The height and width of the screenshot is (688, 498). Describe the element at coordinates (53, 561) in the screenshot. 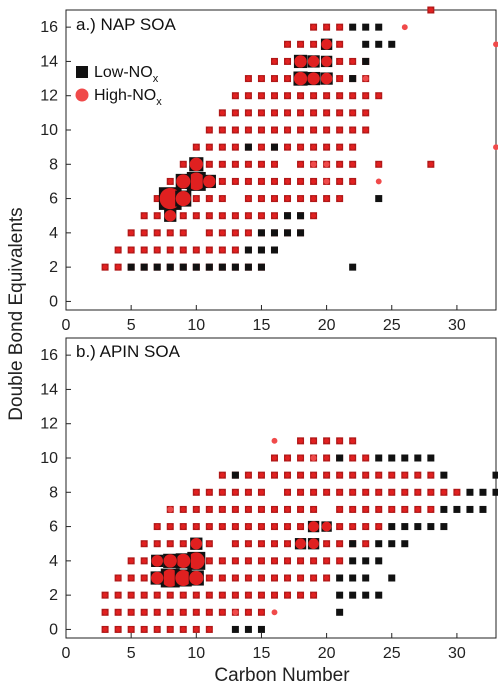

I see `y-tick-label: 4` at that location.